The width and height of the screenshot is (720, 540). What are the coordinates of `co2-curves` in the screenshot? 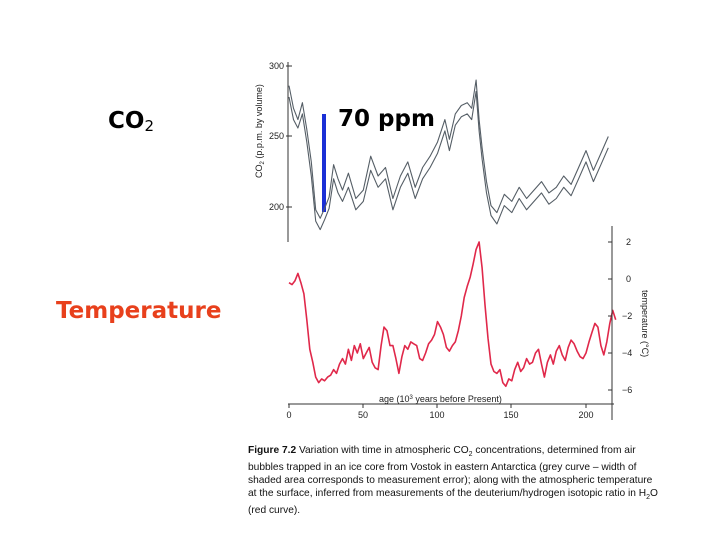 It's located at (448, 155).